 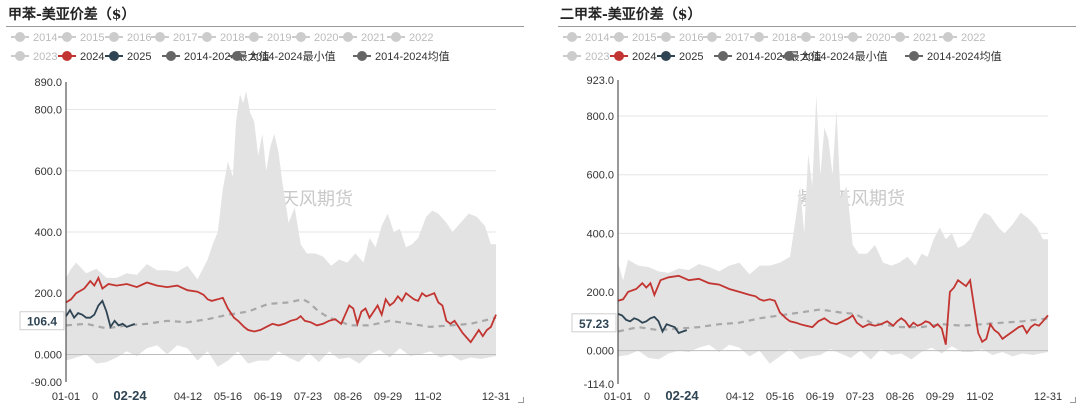 I want to click on chart-title: 二甲苯-美亚价差（$）, so click(x=631, y=15).